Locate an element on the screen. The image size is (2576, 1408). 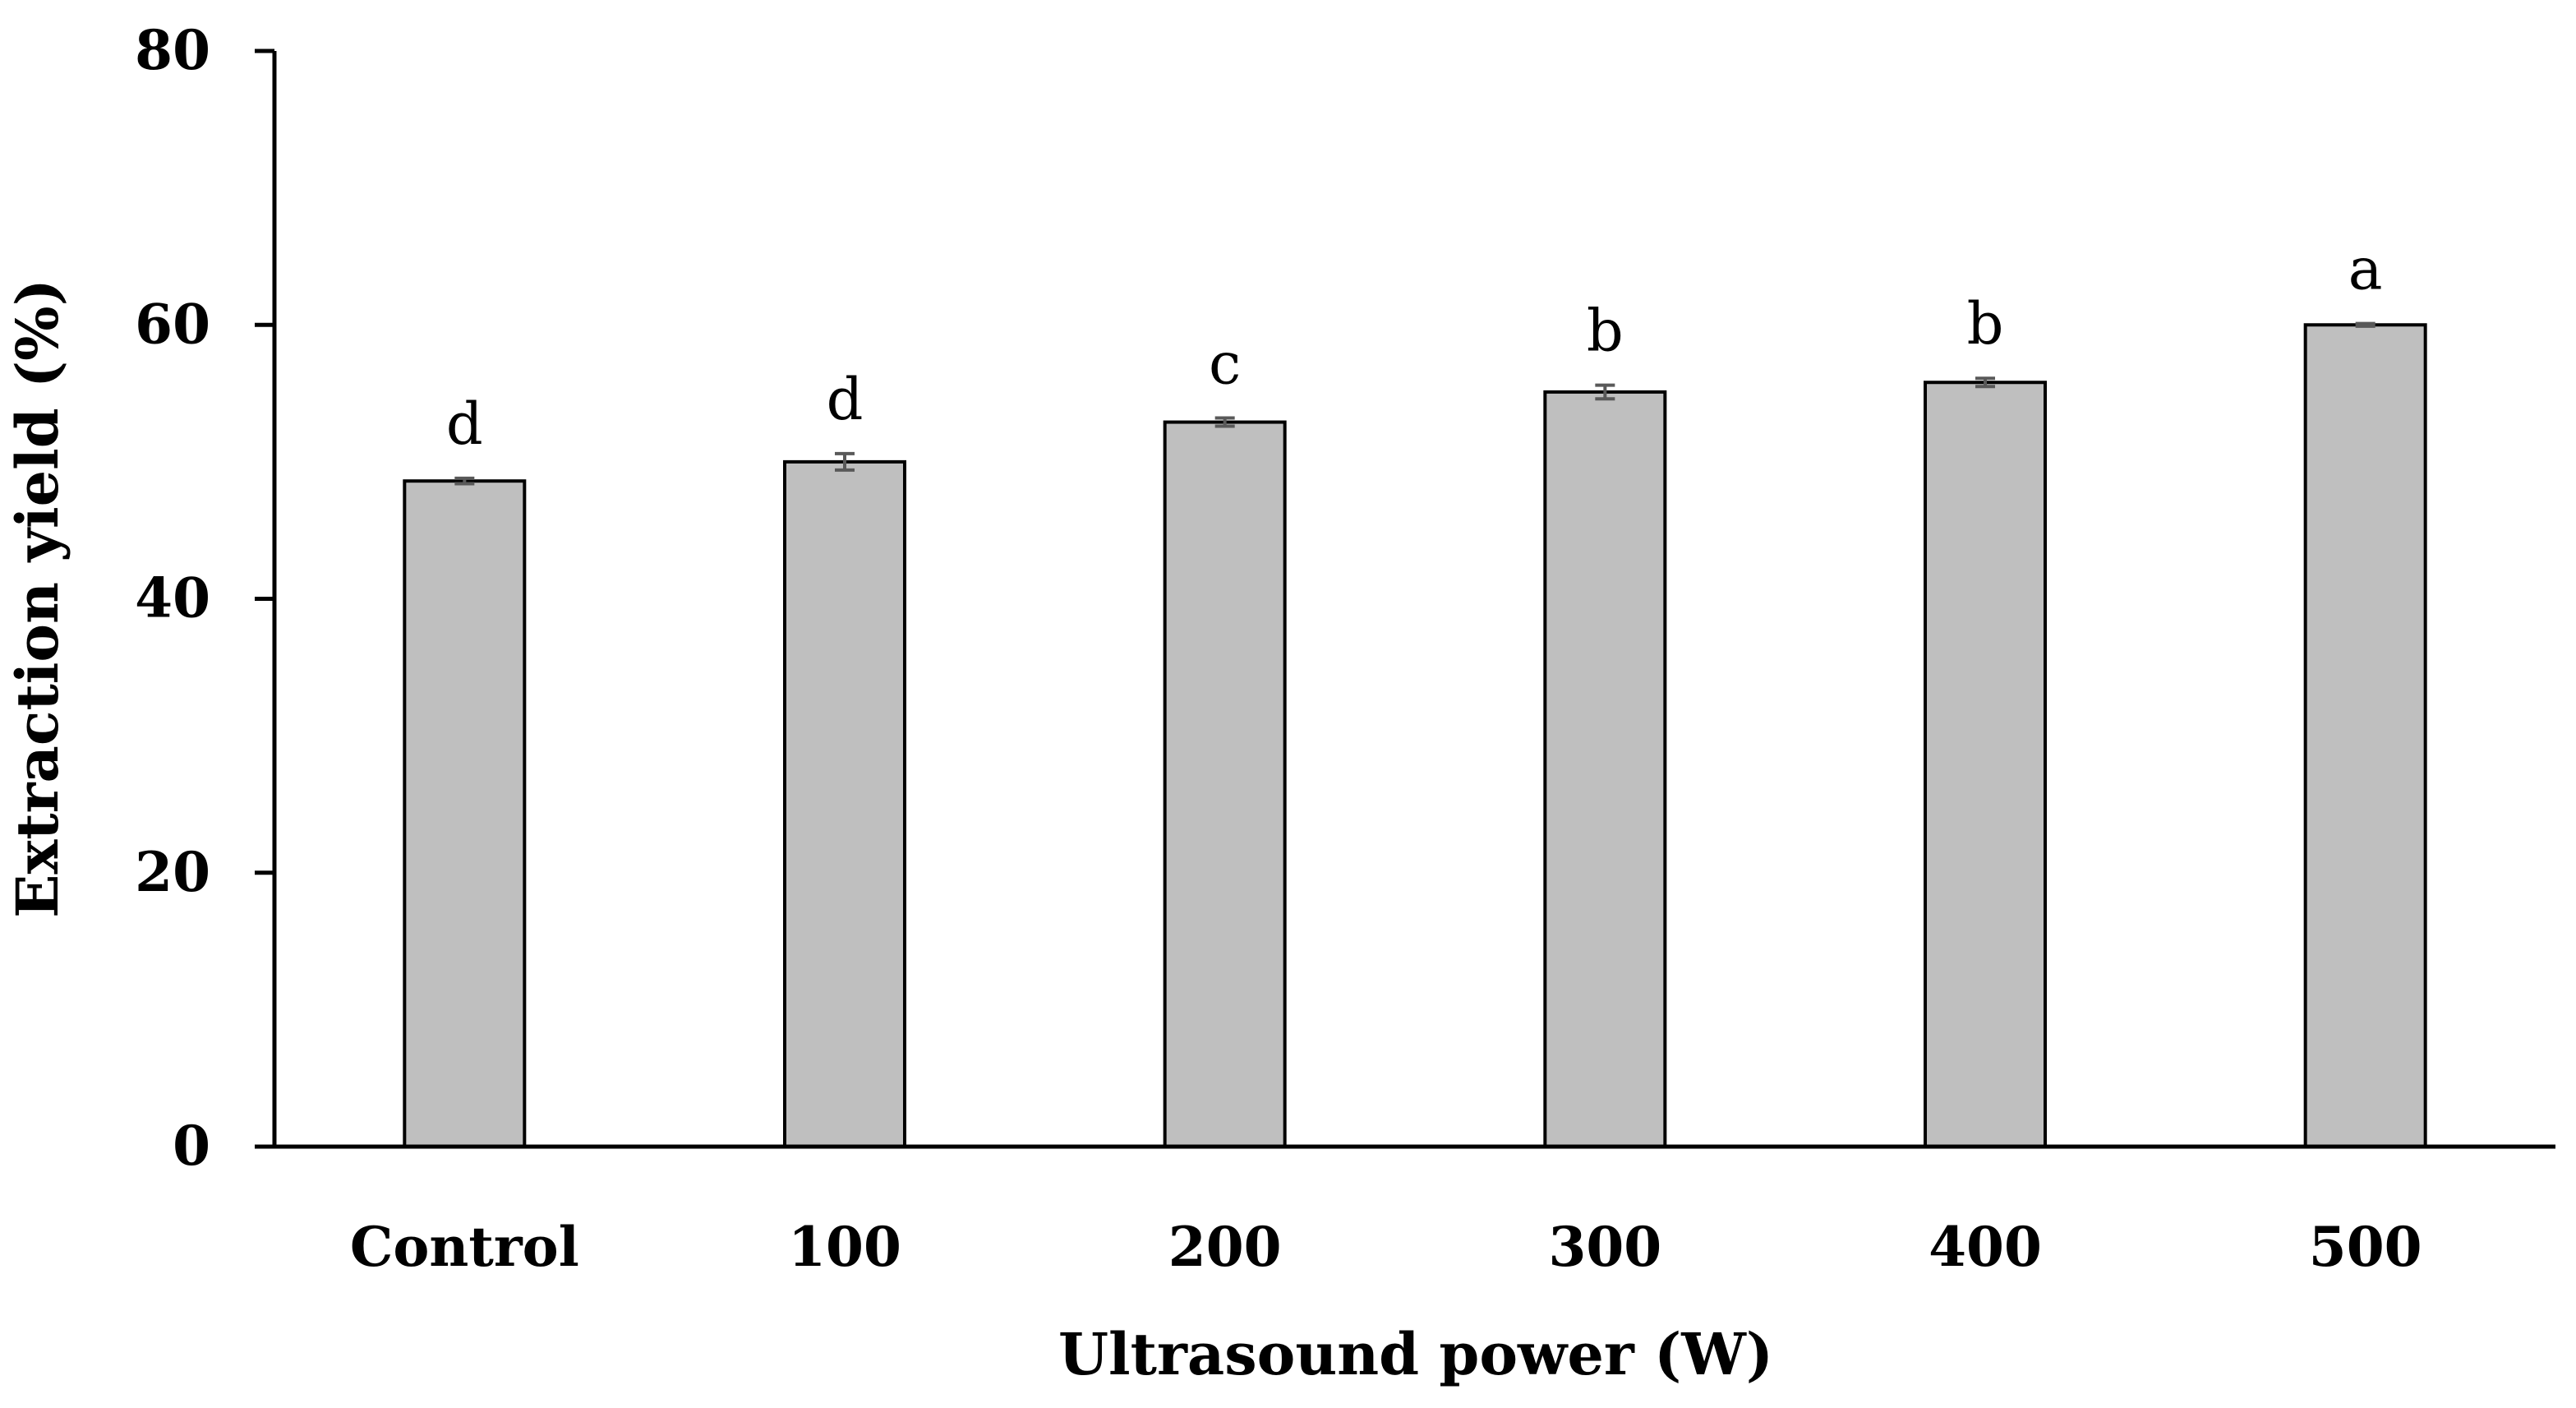
y-tick-labels-group: 0 20 40 60 80 is located at coordinates (172, 598).